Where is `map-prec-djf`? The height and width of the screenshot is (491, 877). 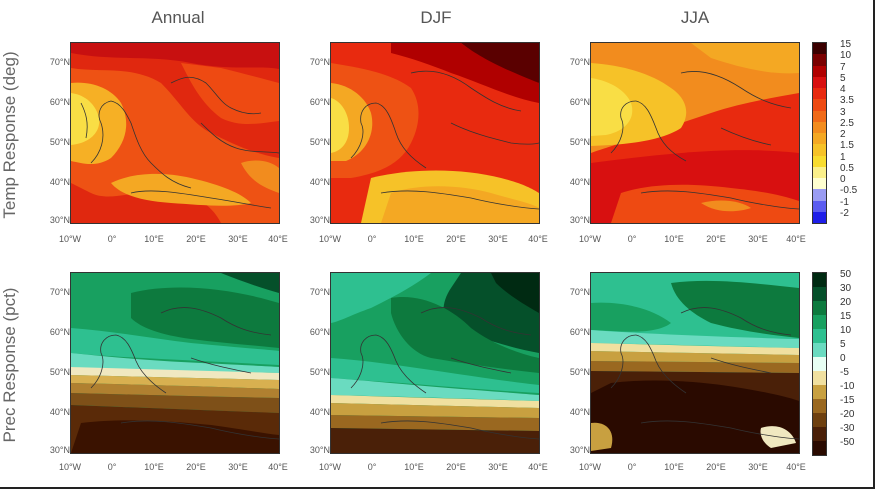
map-prec-djf is located at coordinates (435, 363).